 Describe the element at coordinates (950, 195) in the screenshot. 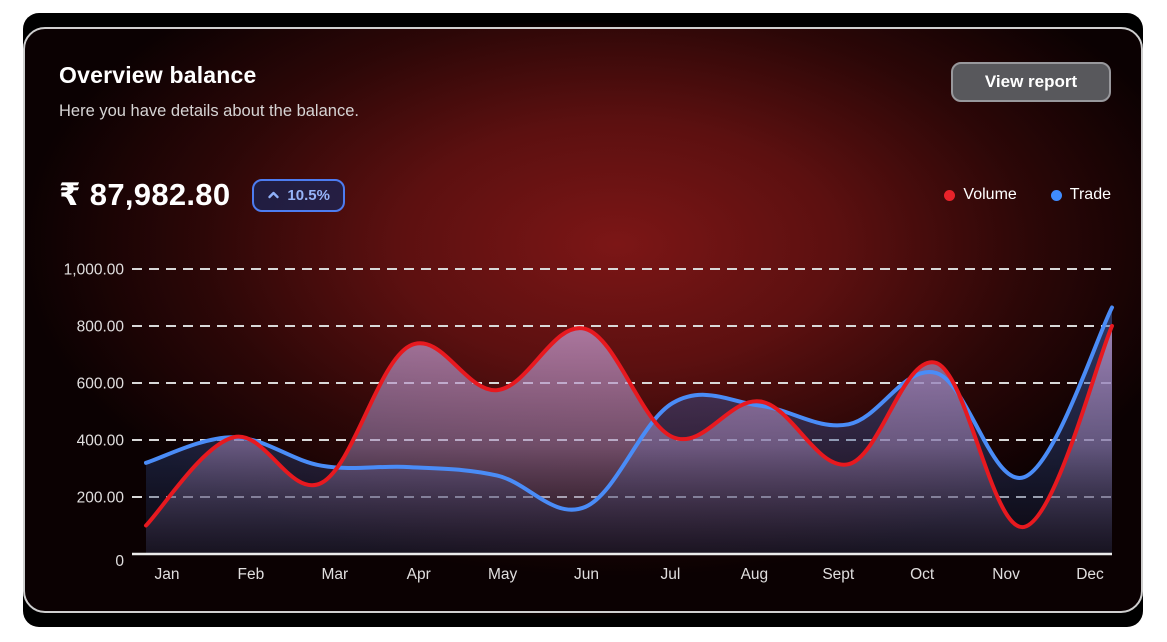

I see `volume-legend-dot-icon` at that location.